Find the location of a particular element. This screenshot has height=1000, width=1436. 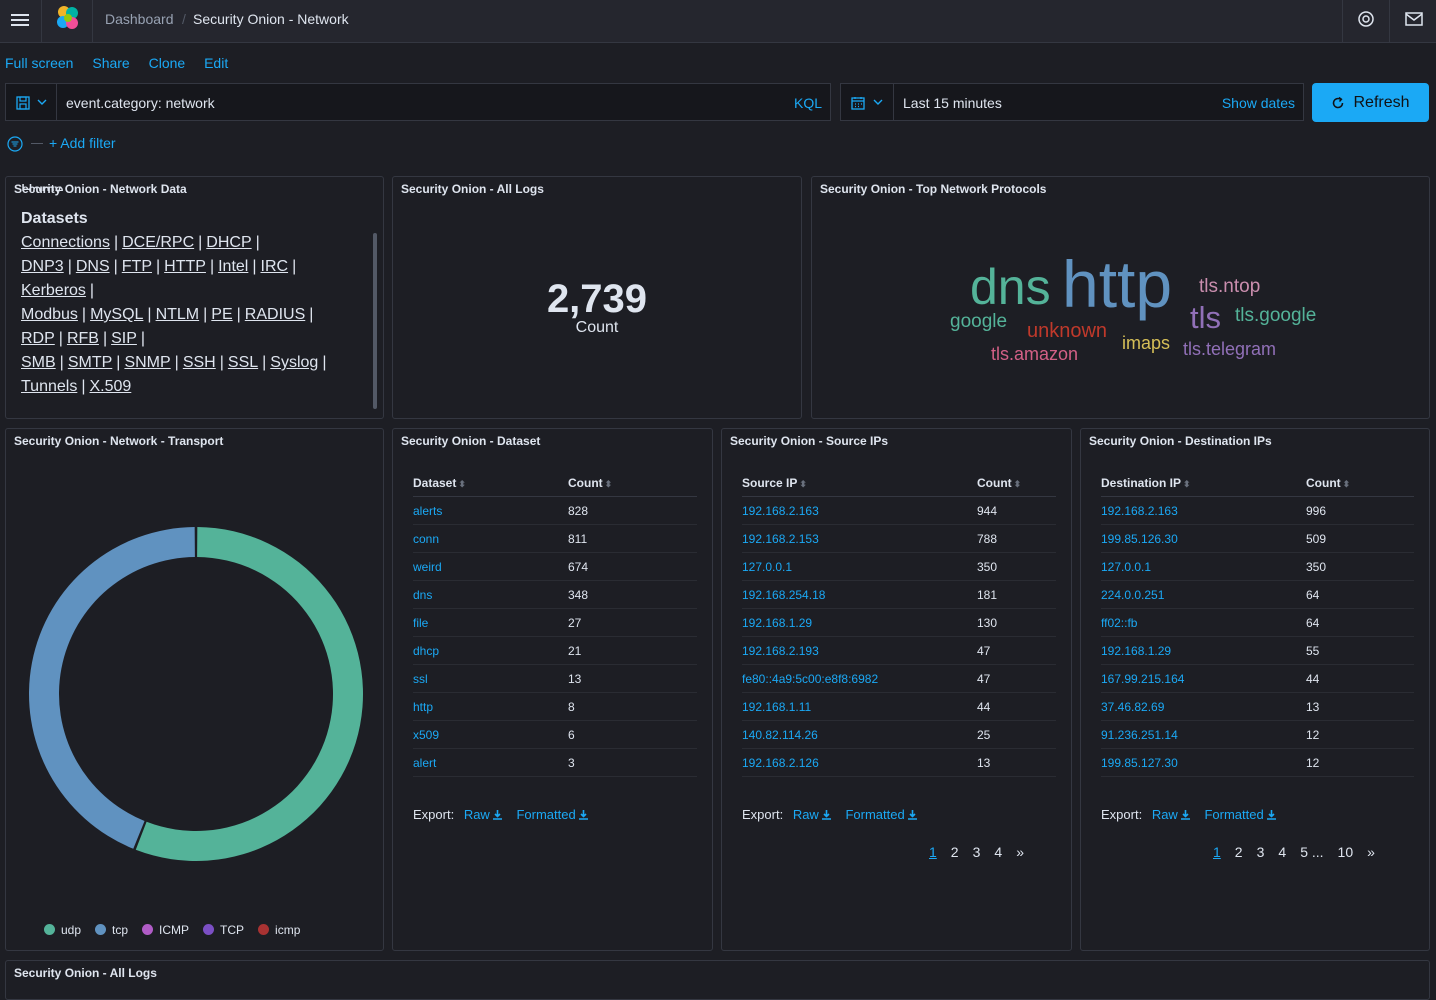

table-cell-key: file is located at coordinates (490, 622).